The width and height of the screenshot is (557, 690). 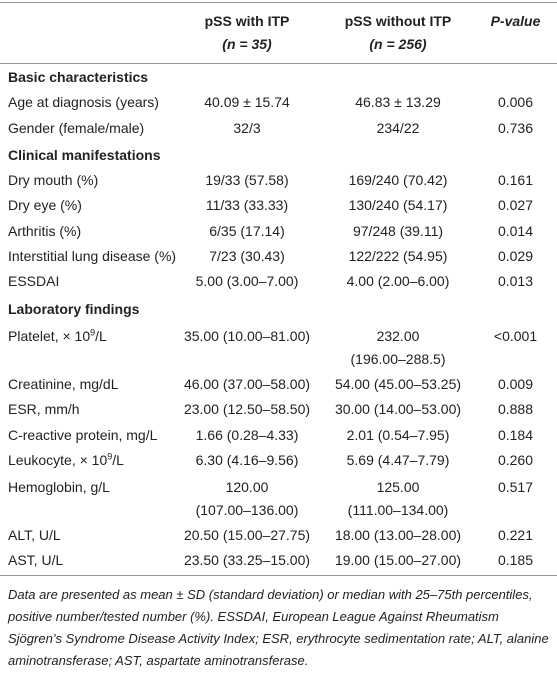 I want to click on cell: 1.66 (0.28–4.33), so click(x=247, y=434).